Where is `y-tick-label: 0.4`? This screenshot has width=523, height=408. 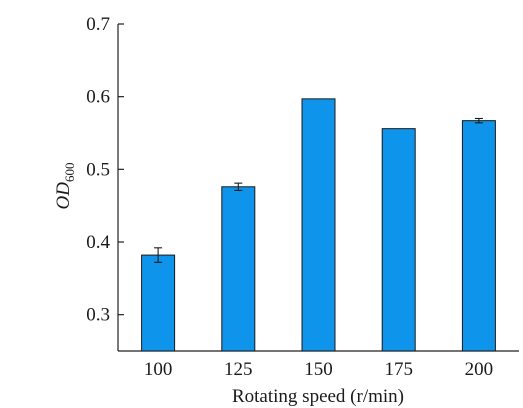
y-tick-label: 0.4 is located at coordinates (98, 242).